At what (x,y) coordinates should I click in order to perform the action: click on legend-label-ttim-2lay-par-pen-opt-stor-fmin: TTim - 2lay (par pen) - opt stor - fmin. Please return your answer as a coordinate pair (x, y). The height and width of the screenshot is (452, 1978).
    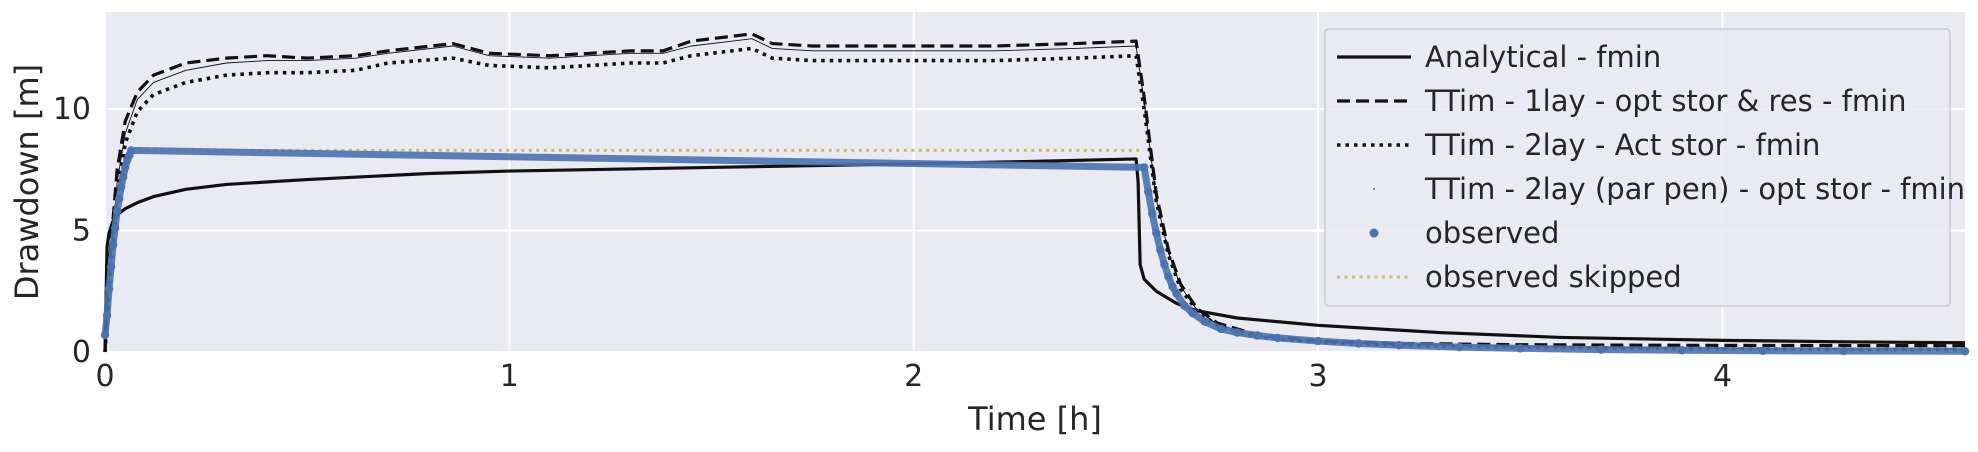
    Looking at the image, I should click on (1694, 189).